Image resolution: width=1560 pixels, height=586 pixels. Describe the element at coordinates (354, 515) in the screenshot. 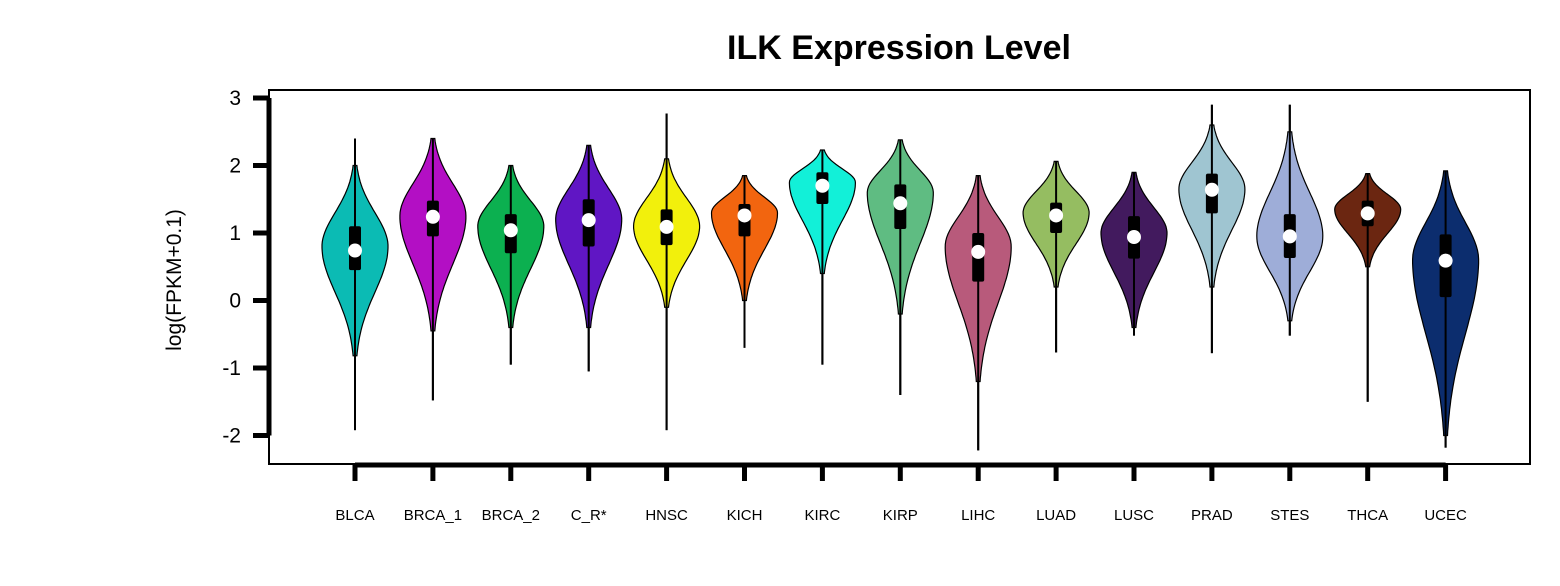

I see `x-tick-label: BLCA` at that location.